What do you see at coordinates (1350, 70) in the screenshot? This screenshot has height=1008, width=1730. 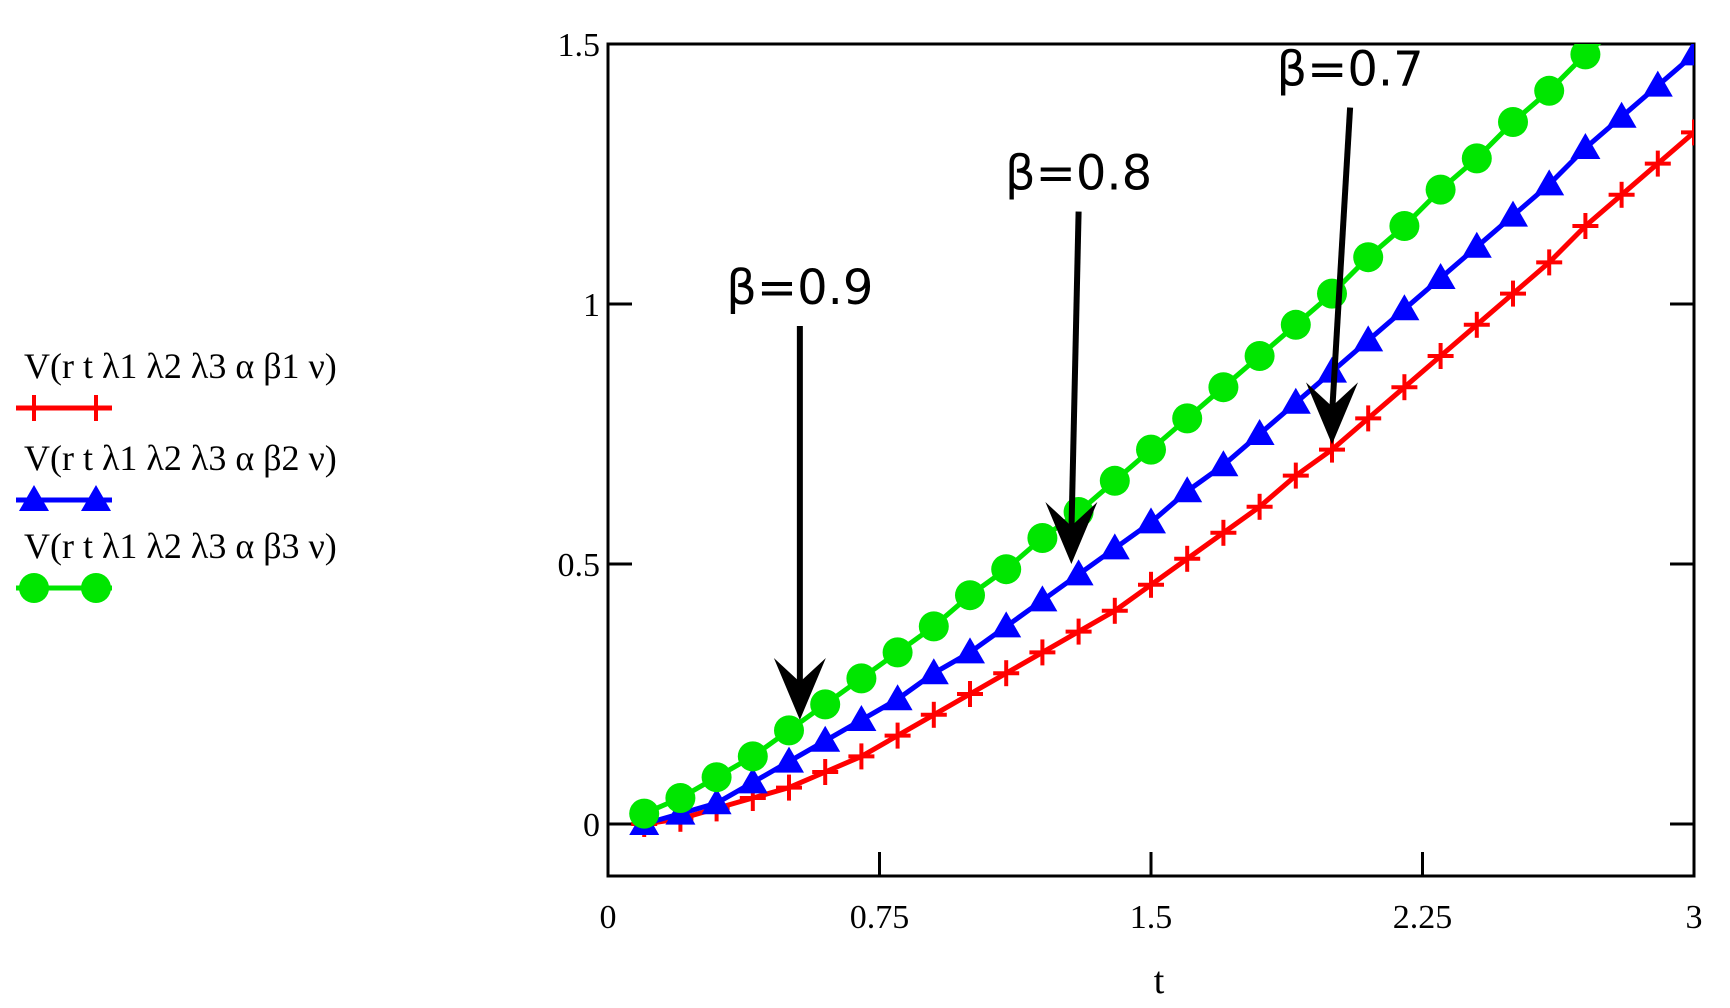 I see `annotation-label: β=0.7` at bounding box center [1350, 70].